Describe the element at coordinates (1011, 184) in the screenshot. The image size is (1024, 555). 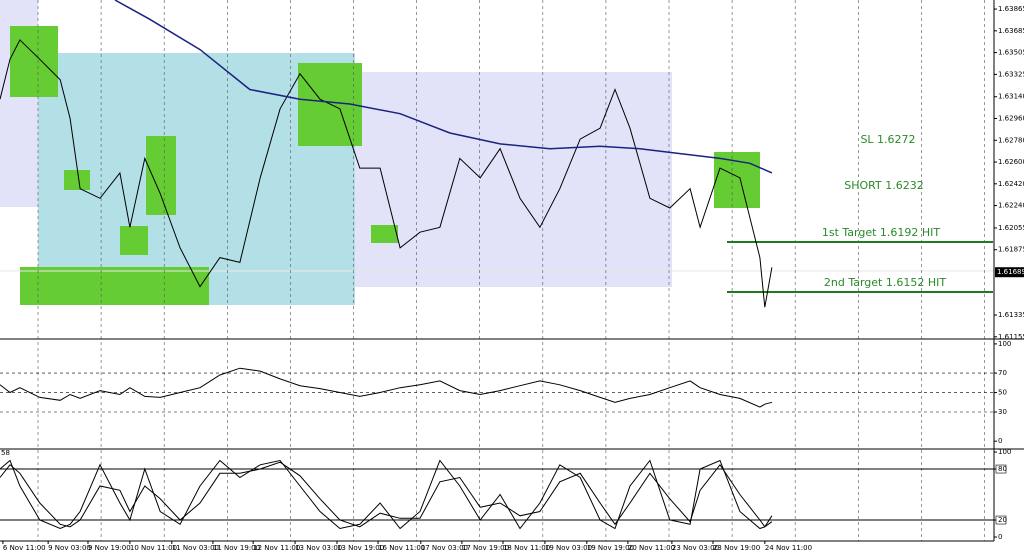
I see `y-tick-label: 1.62420` at that location.